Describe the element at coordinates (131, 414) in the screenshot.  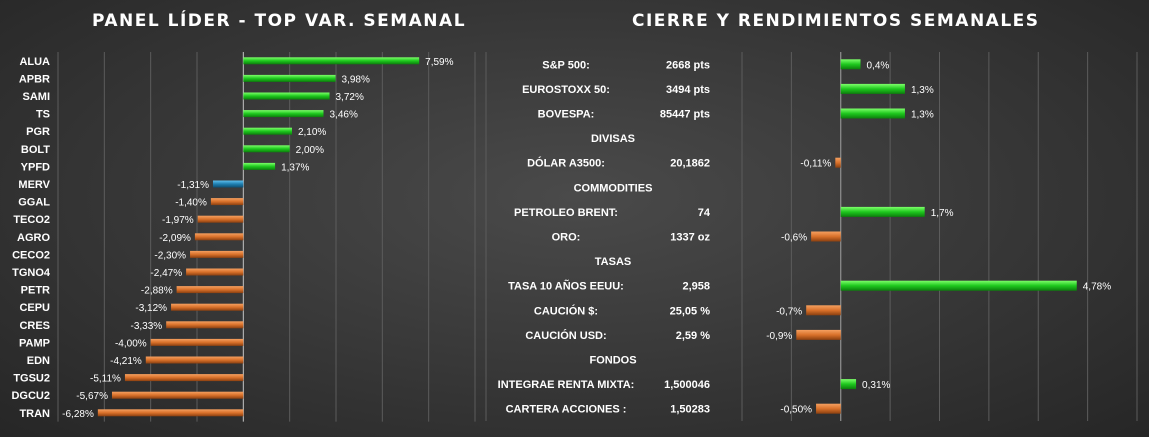
I see `bar-row-tran: TRAN -6,28%` at that location.